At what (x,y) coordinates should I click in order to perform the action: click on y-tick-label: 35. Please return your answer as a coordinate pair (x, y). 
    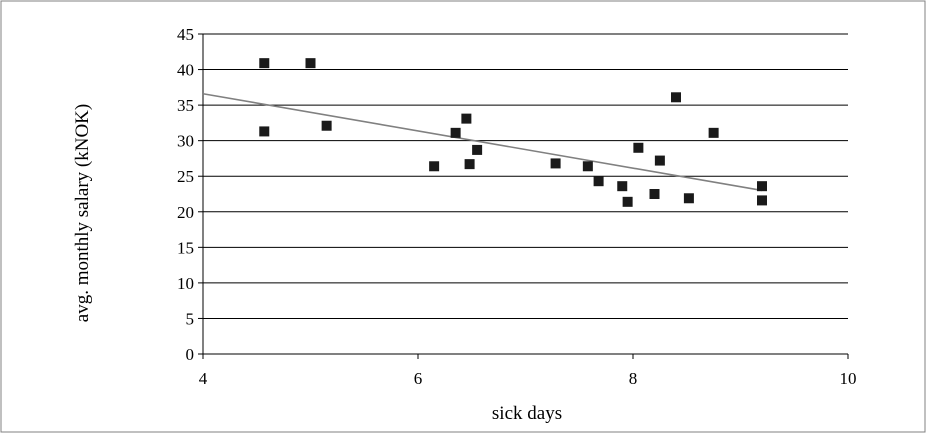
    Looking at the image, I should click on (185, 105).